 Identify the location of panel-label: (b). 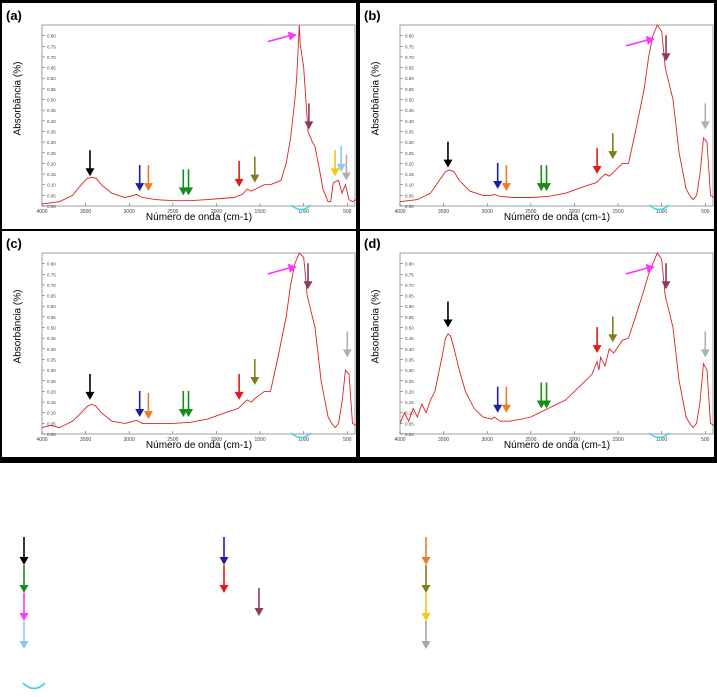
(372, 15).